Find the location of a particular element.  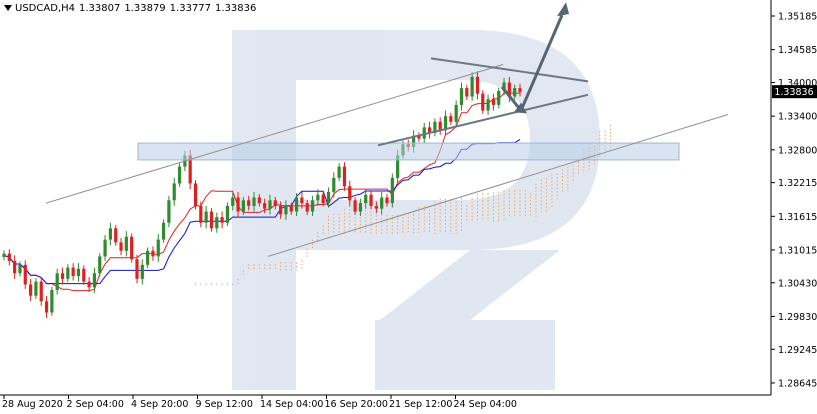

y-tick-label: 1.28645 is located at coordinates (797, 383).